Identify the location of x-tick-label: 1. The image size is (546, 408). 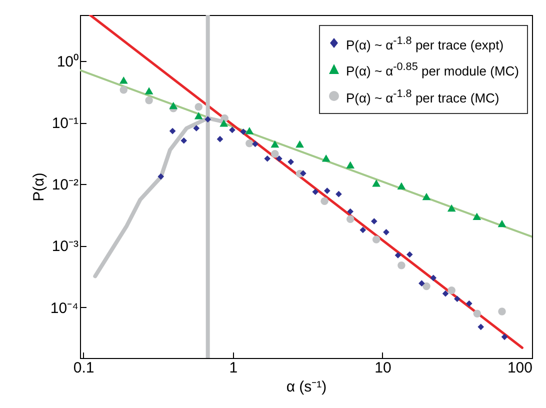
(233, 368).